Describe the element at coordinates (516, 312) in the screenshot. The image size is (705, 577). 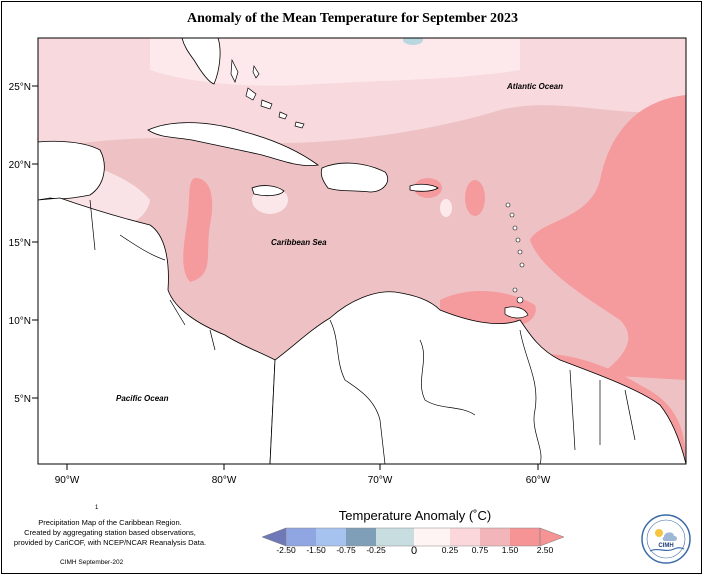
I see `land-trinidad` at that location.